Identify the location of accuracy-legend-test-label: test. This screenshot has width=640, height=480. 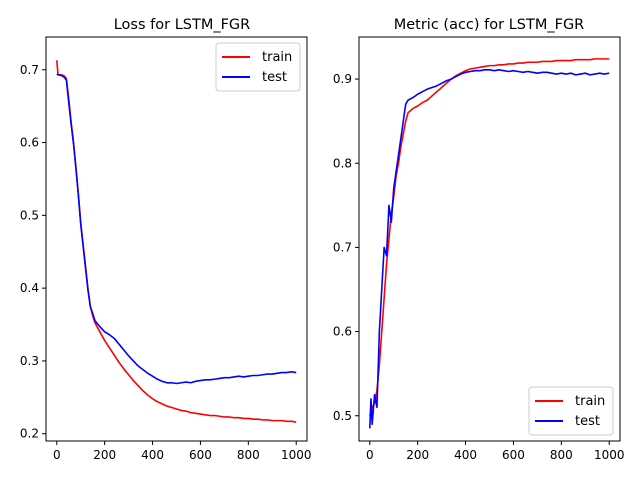
(587, 421).